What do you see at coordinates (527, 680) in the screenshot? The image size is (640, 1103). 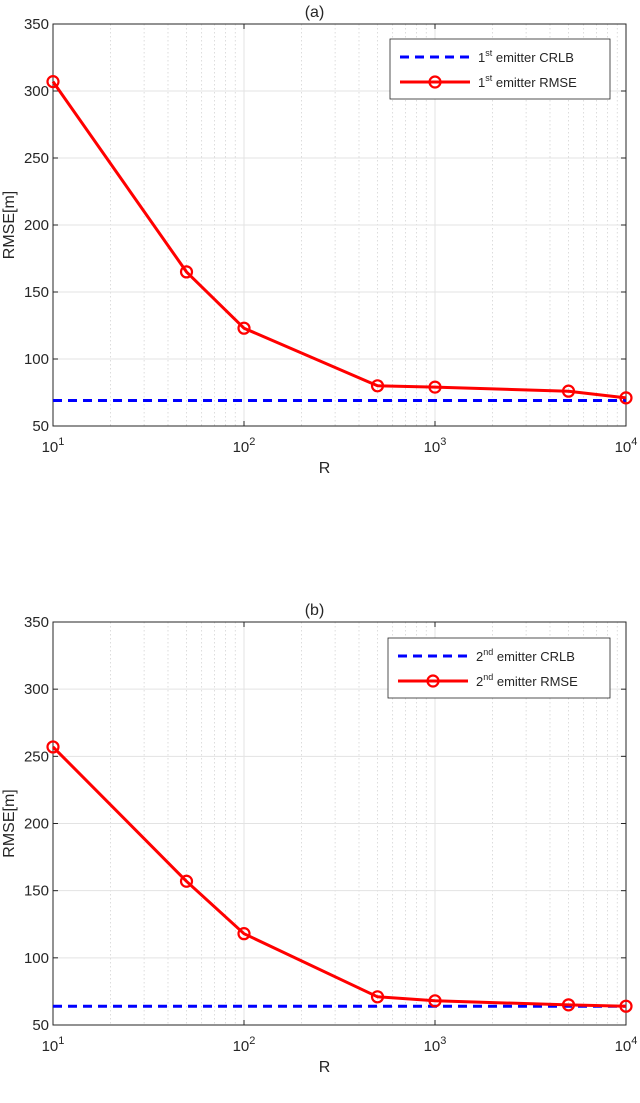 I see `legend-entry: 2nd emitter RMSE` at bounding box center [527, 680].